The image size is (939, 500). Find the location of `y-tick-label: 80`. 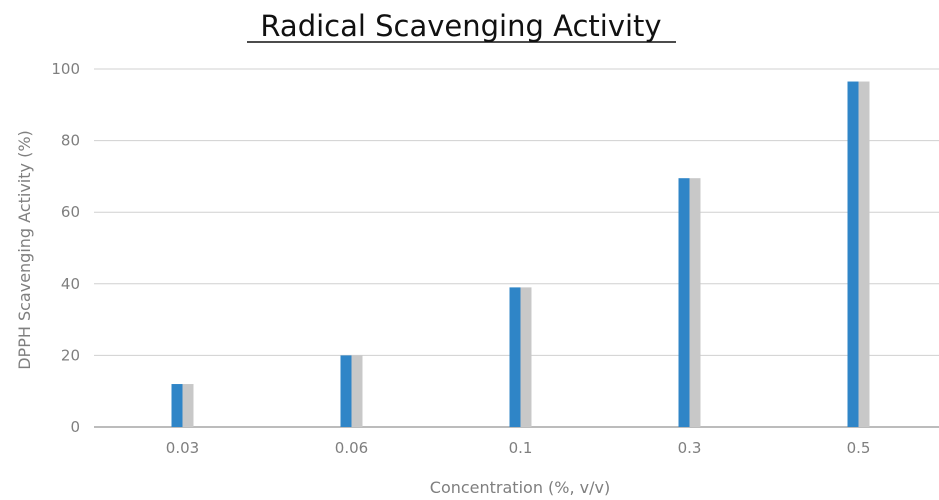

y-tick-label: 80 is located at coordinates (70, 141).